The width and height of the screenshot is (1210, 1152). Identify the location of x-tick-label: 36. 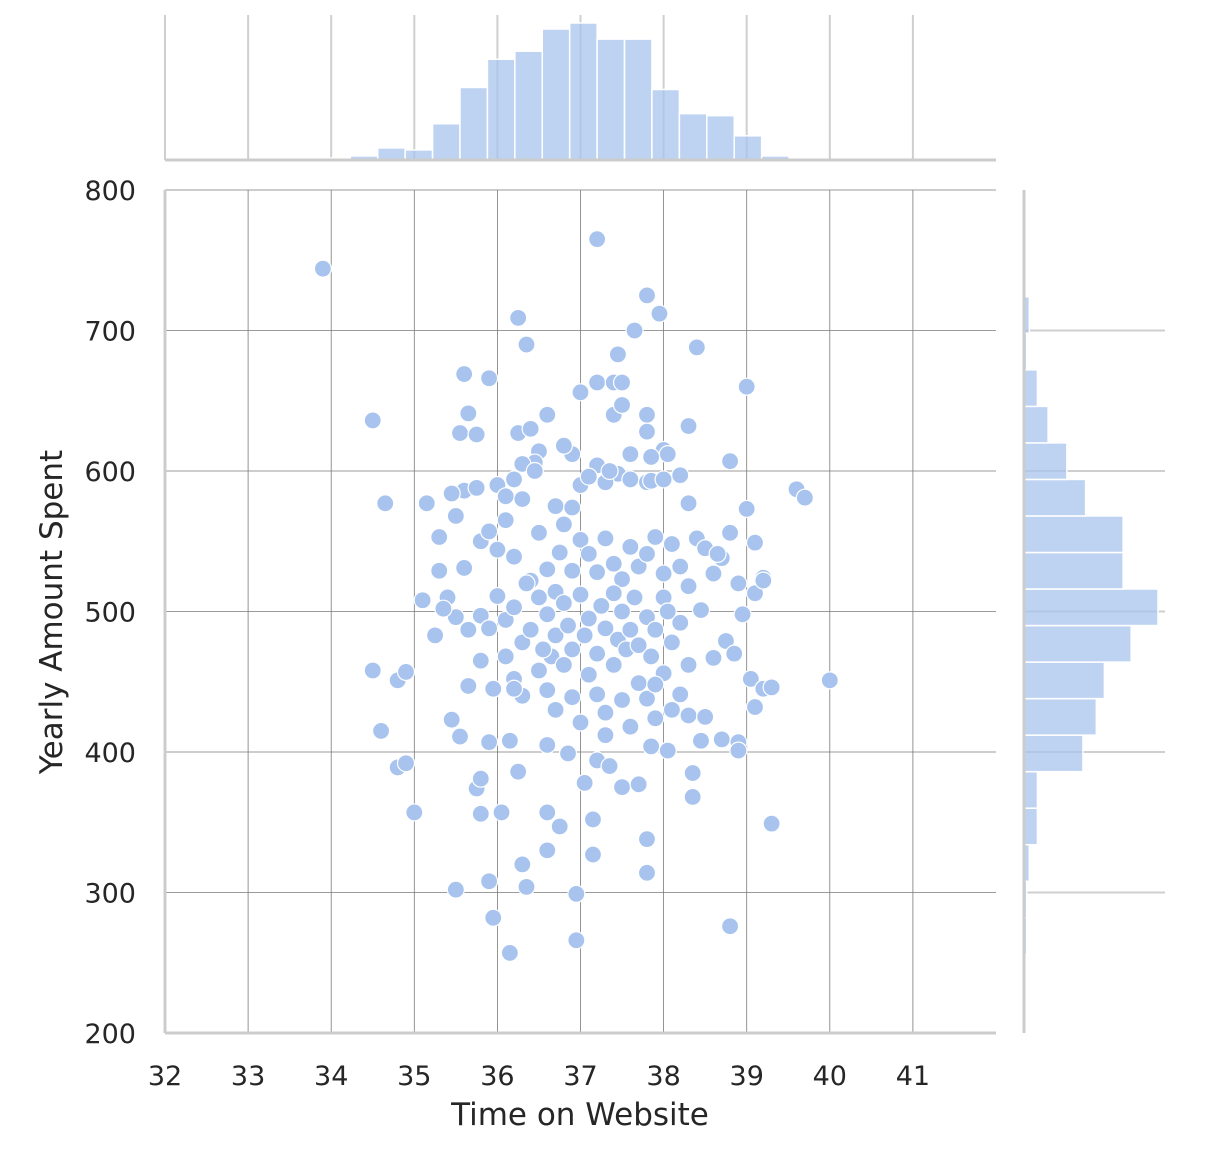
(497, 1076).